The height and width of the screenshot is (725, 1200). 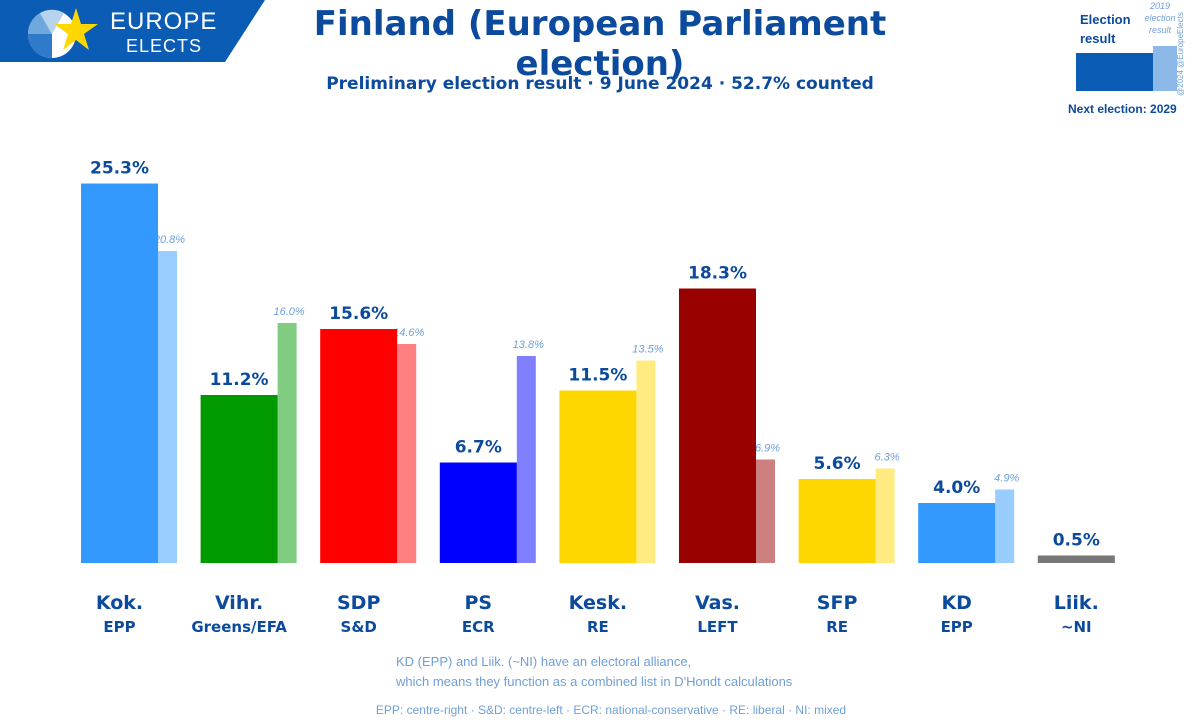 I want to click on party-label-3: PS ECR, so click(x=478, y=614).